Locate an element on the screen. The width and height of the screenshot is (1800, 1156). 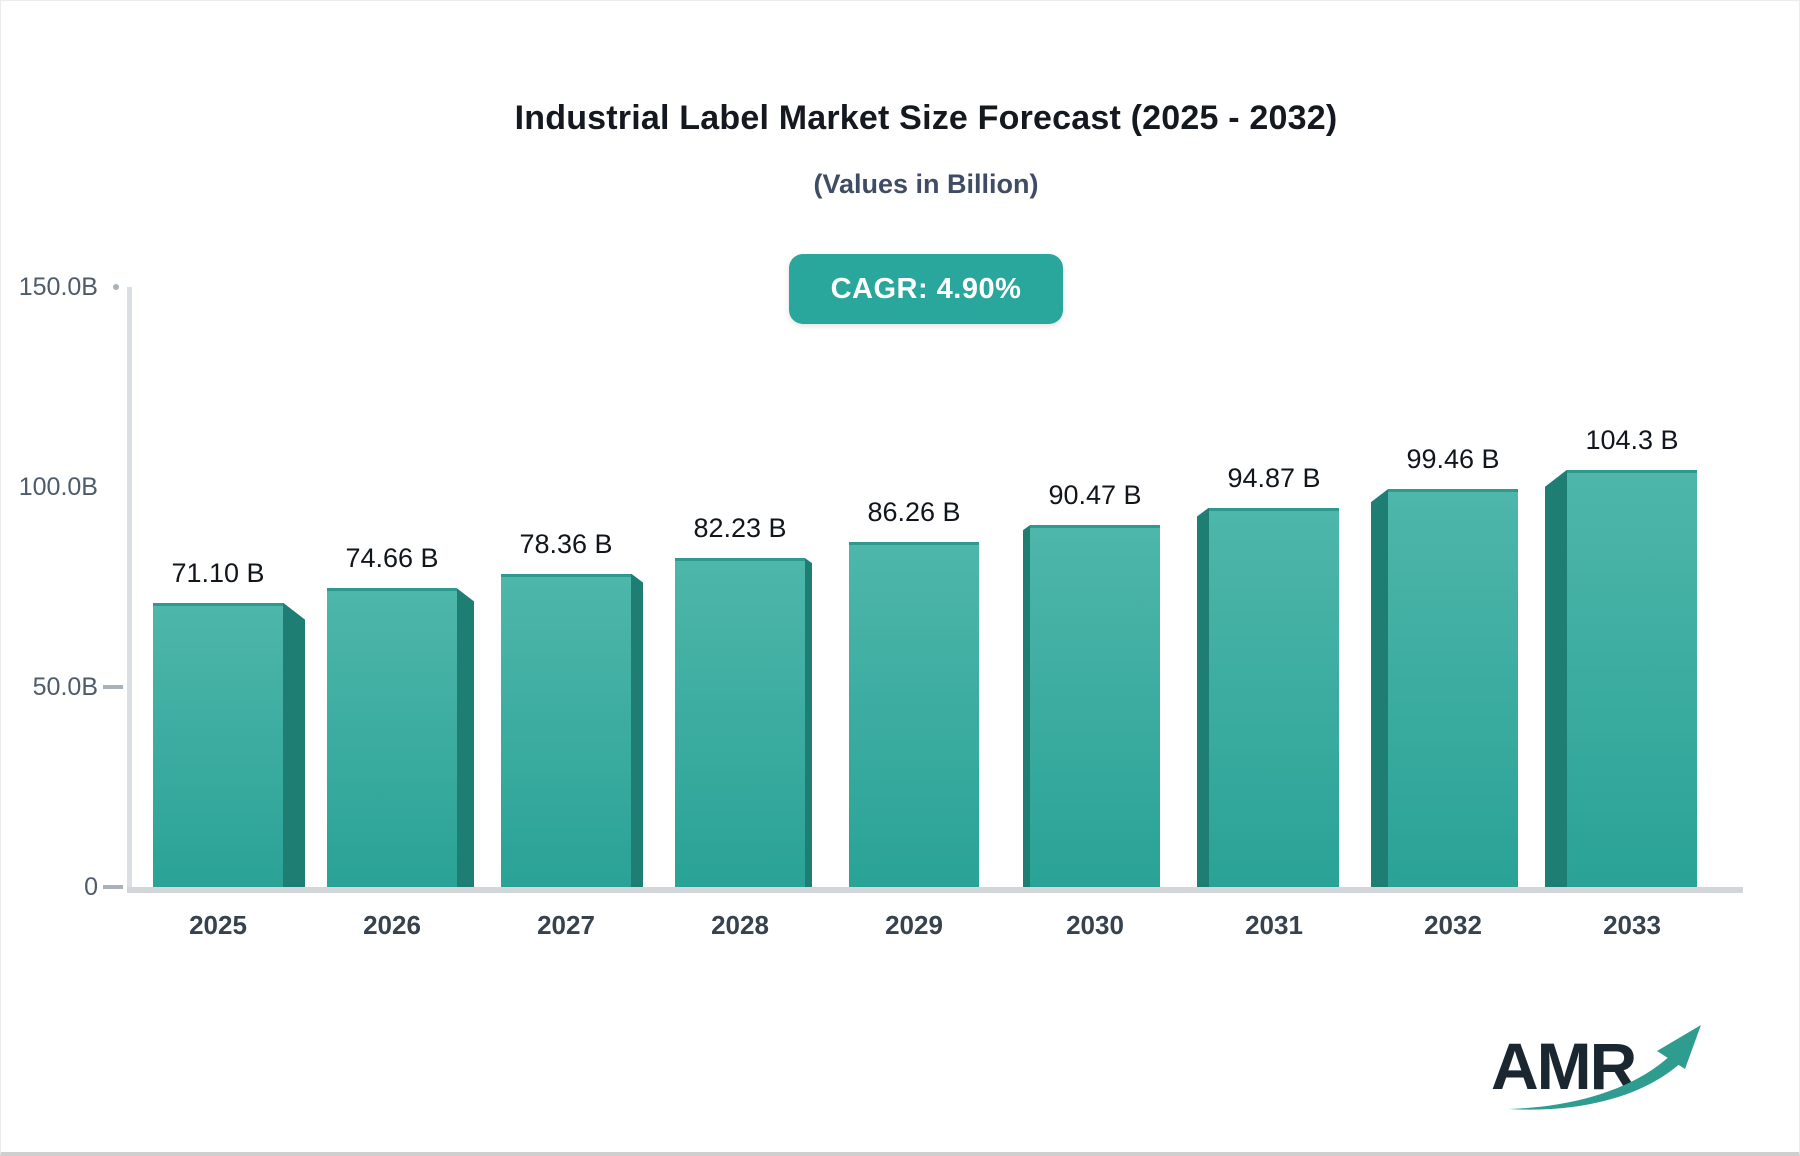
bar-2033 is located at coordinates (1632, 678).